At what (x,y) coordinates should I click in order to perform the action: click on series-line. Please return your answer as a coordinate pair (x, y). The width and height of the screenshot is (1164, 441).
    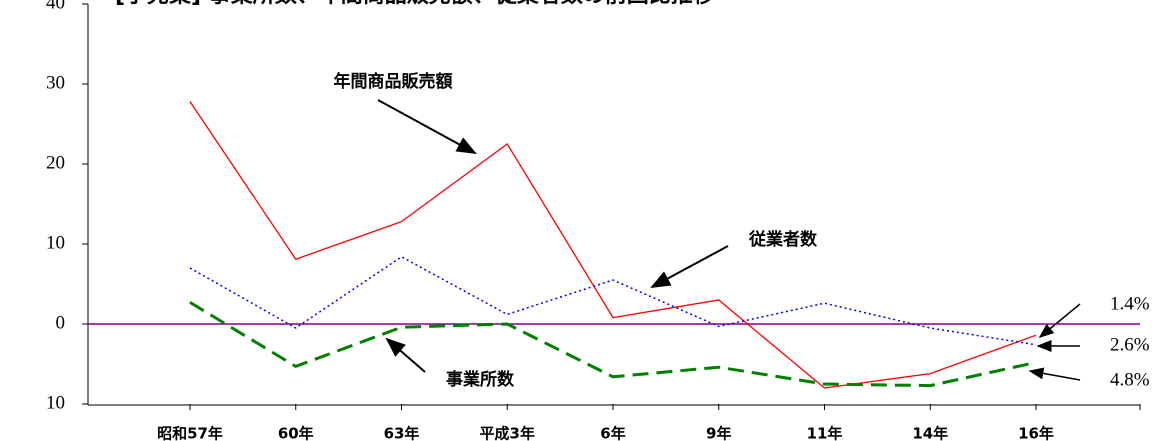
    Looking at the image, I should click on (613, 344).